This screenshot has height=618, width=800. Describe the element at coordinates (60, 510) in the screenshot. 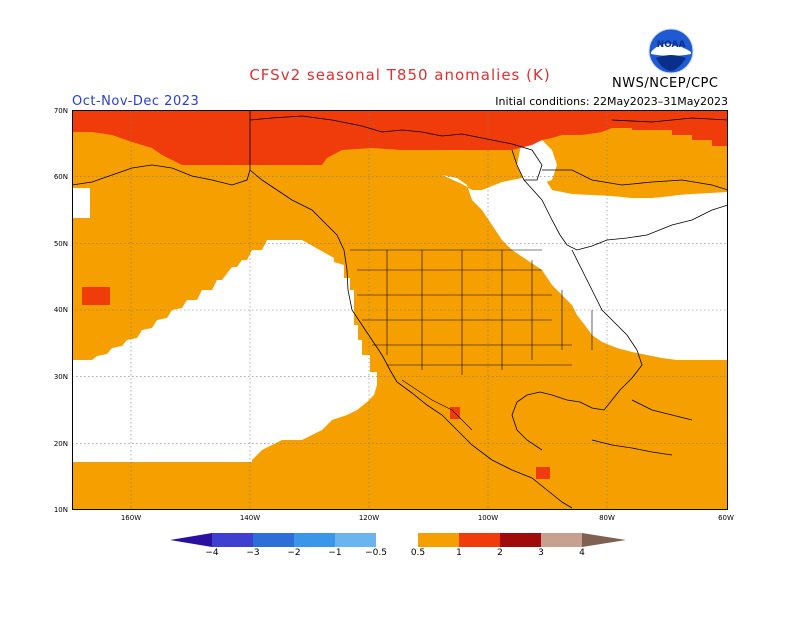

I see `lat-label-10n: 10N` at that location.